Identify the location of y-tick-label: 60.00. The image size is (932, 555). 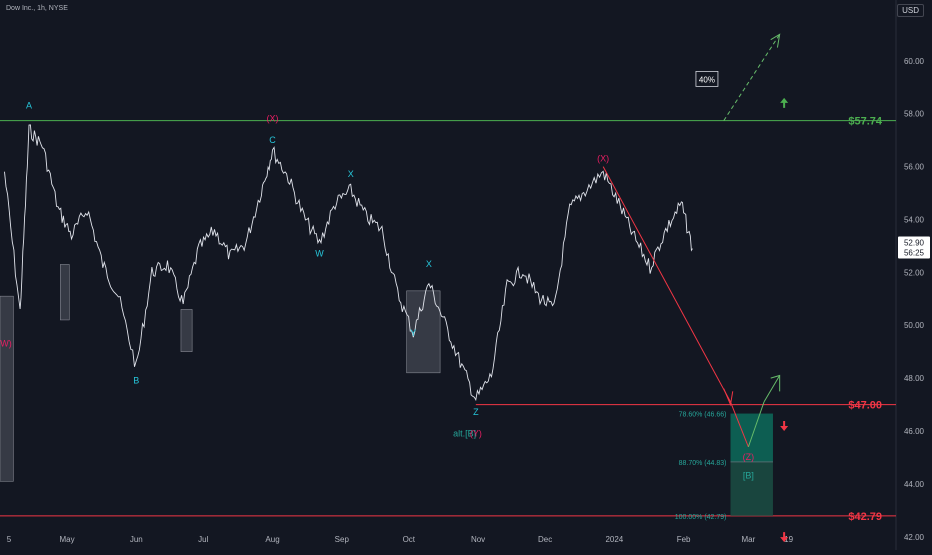
(914, 61).